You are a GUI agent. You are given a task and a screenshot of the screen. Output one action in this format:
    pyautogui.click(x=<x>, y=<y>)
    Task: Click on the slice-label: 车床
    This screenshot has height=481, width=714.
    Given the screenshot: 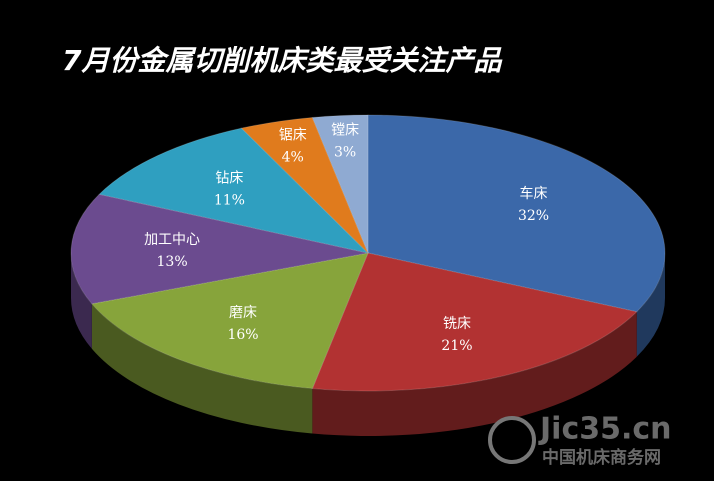 What is the action you would take?
    pyautogui.click(x=534, y=193)
    